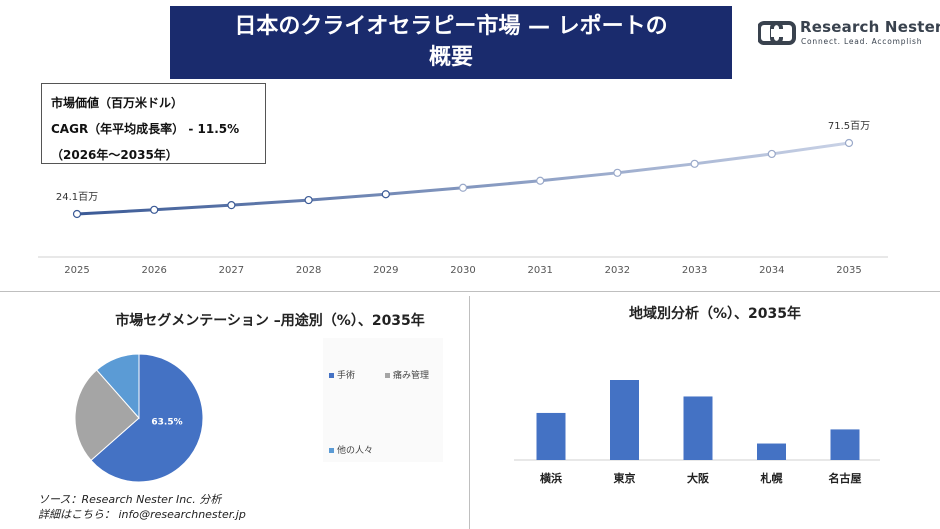 Image resolution: width=940 pixels, height=529 pixels. Describe the element at coordinates (698, 478) in the screenshot. I see `bar-category-label: 大阪` at that location.